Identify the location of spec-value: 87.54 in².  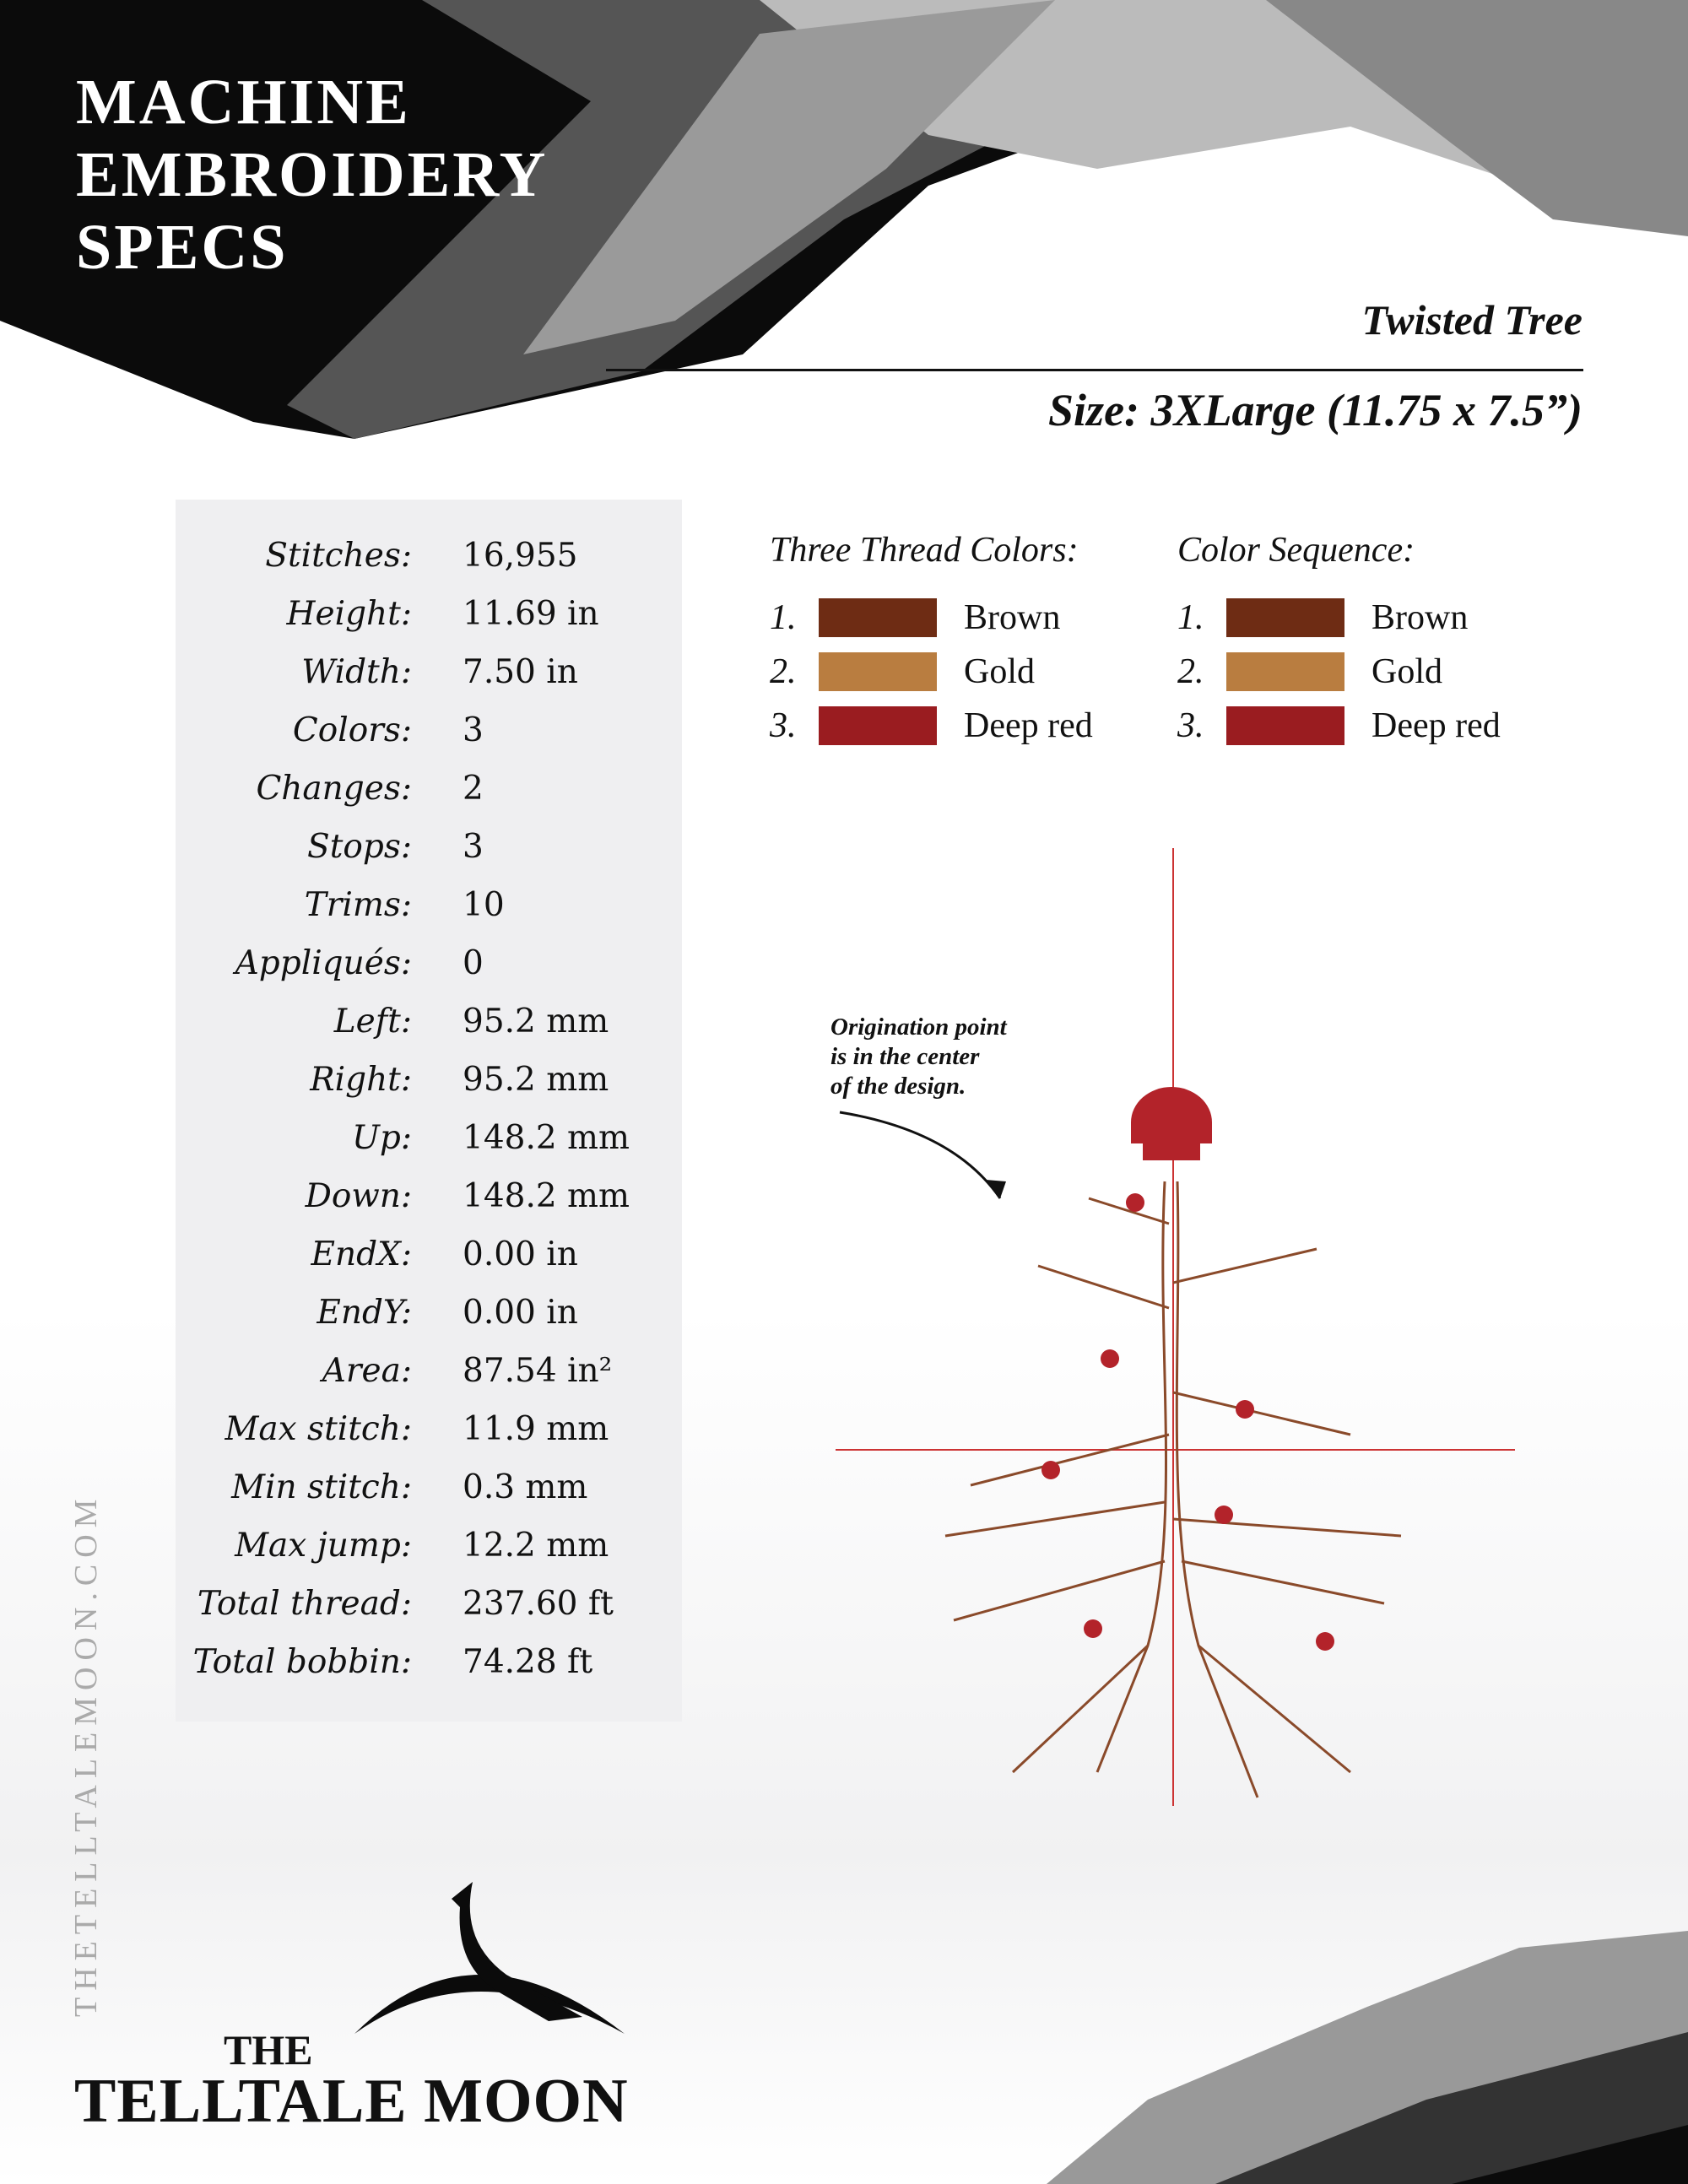
(538, 1371).